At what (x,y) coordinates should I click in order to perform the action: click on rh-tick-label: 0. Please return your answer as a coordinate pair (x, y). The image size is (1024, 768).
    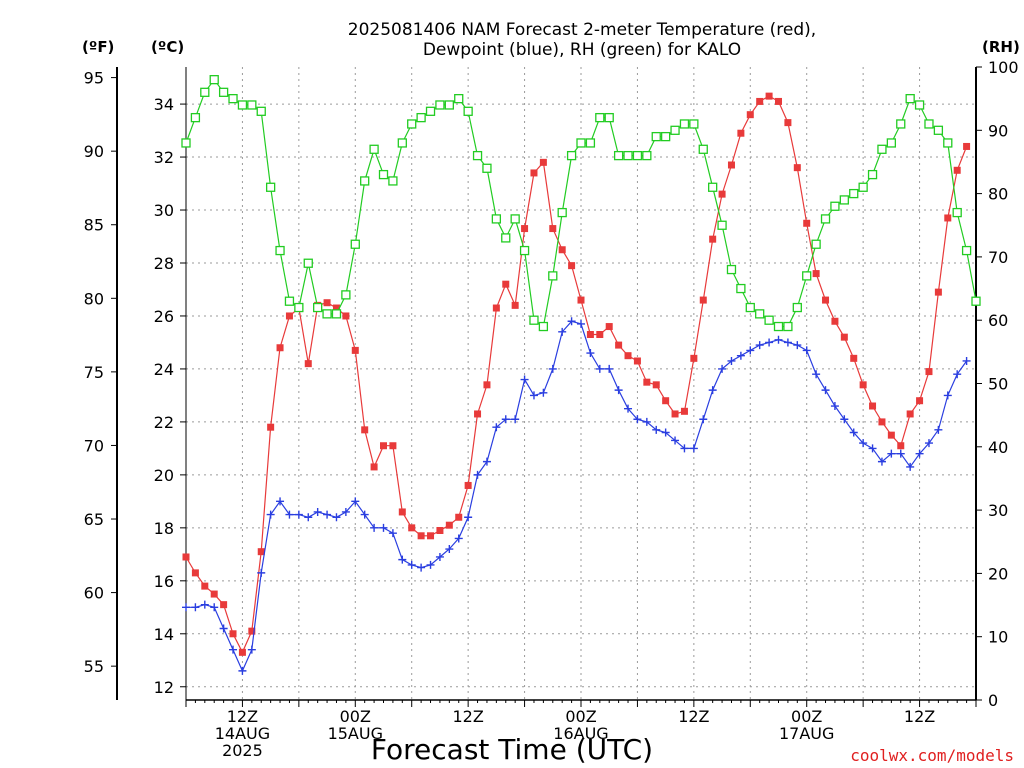
    Looking at the image, I should click on (993, 700).